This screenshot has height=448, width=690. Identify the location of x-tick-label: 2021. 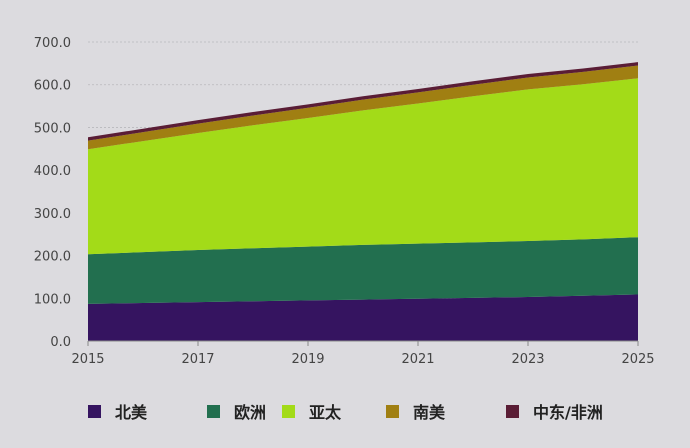
(417, 359).